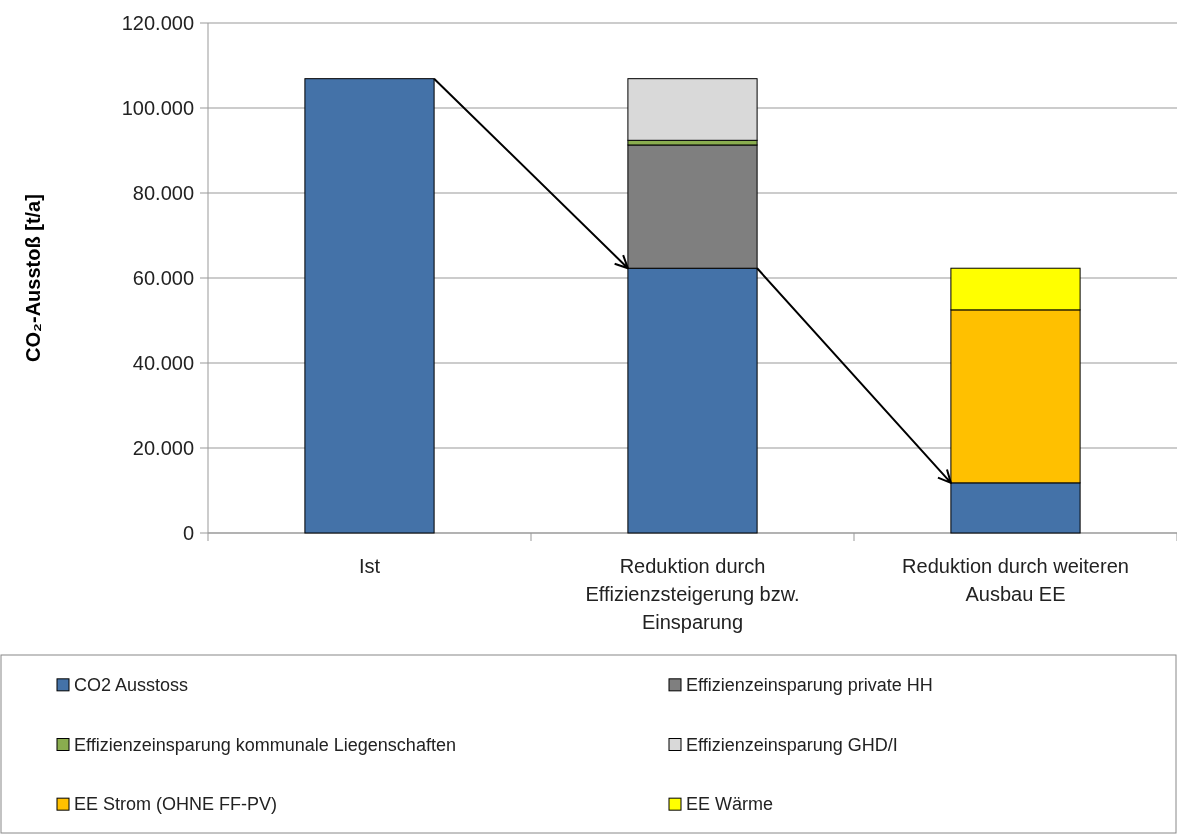 The image size is (1177, 834). Describe the element at coordinates (792, 744) in the screenshot. I see `legend-label: Effizienzeinsparung GHD/I` at that location.